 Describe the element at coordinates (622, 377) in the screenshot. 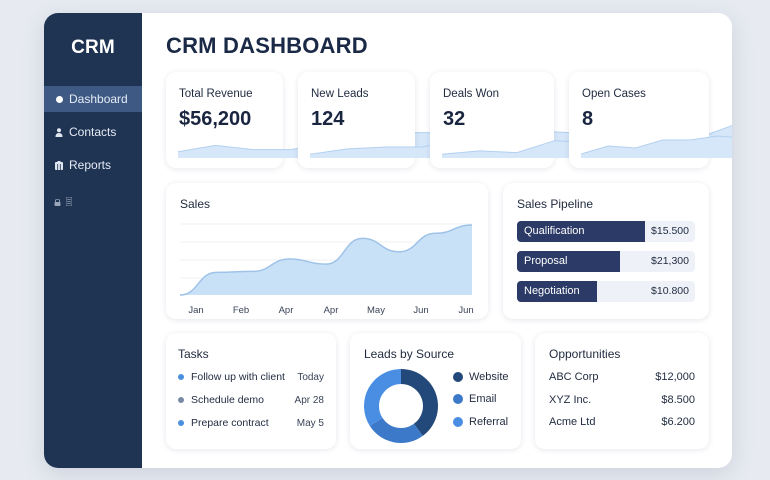

I see `opportunity-row: ABC Corp $12,000` at that location.